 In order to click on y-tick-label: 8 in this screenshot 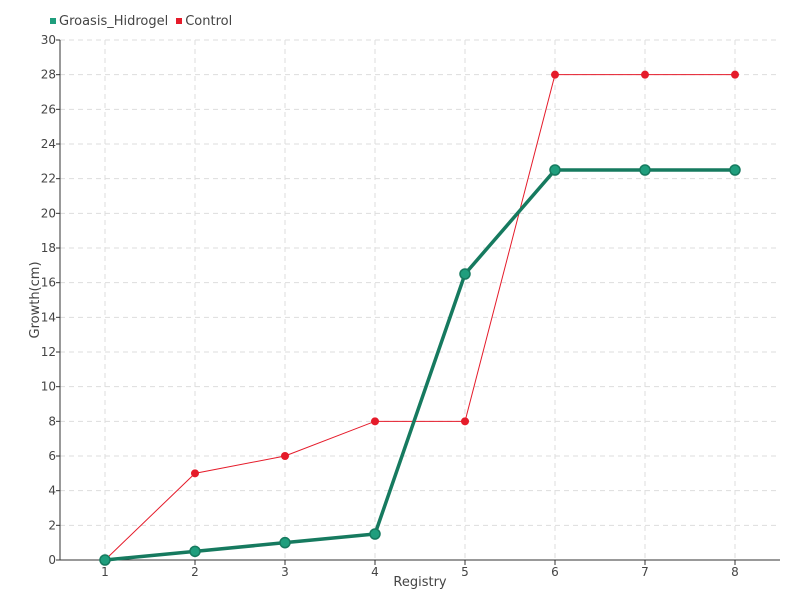, I will do `click(52, 421)`.